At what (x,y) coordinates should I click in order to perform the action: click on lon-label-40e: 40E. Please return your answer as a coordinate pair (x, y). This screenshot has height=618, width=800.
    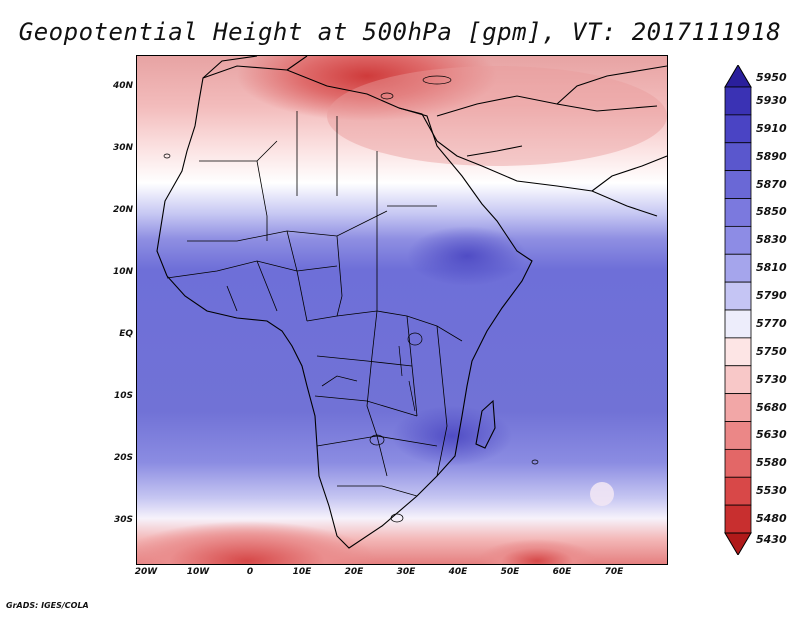
    Looking at the image, I should click on (458, 572).